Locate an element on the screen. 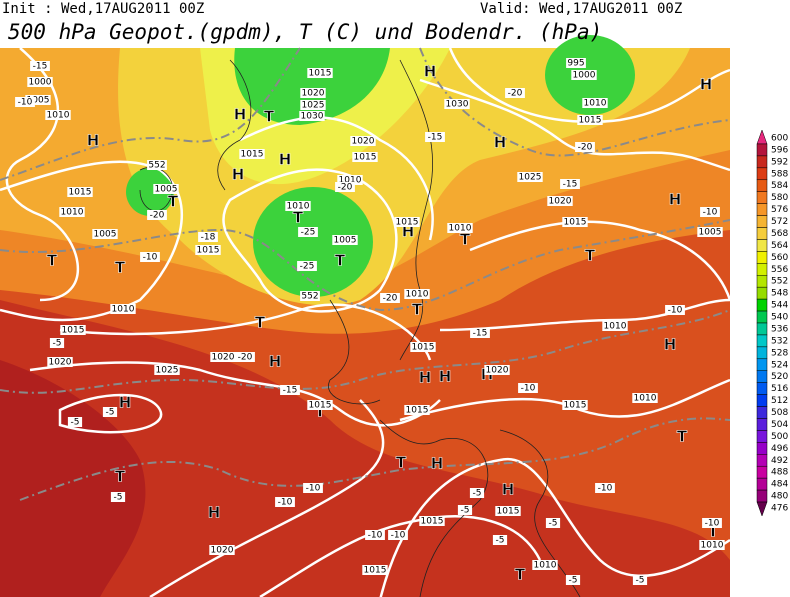  colorbar-label: 480 is located at coordinates (779, 497).